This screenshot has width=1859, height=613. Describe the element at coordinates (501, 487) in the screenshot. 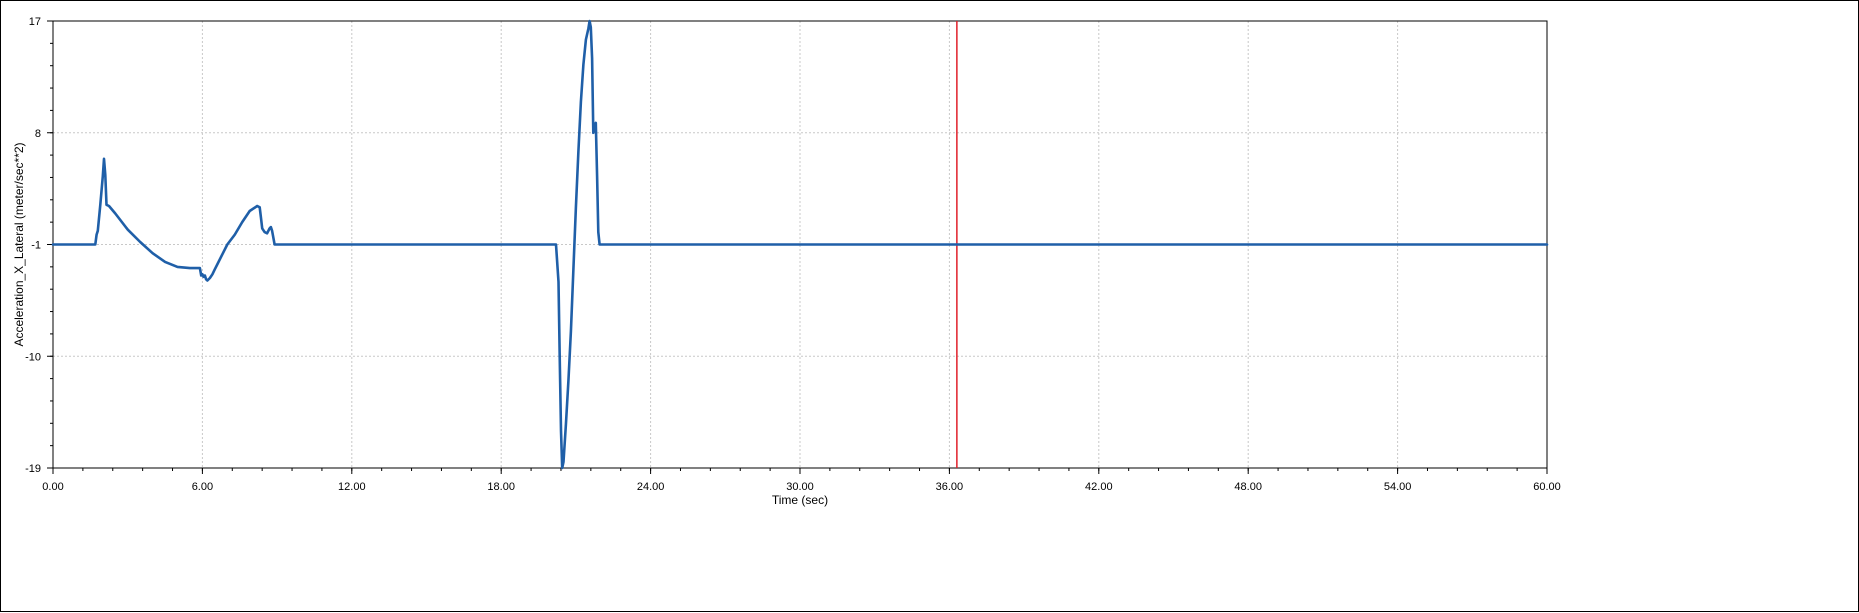

I see `x-tick-label: 18.00` at that location.